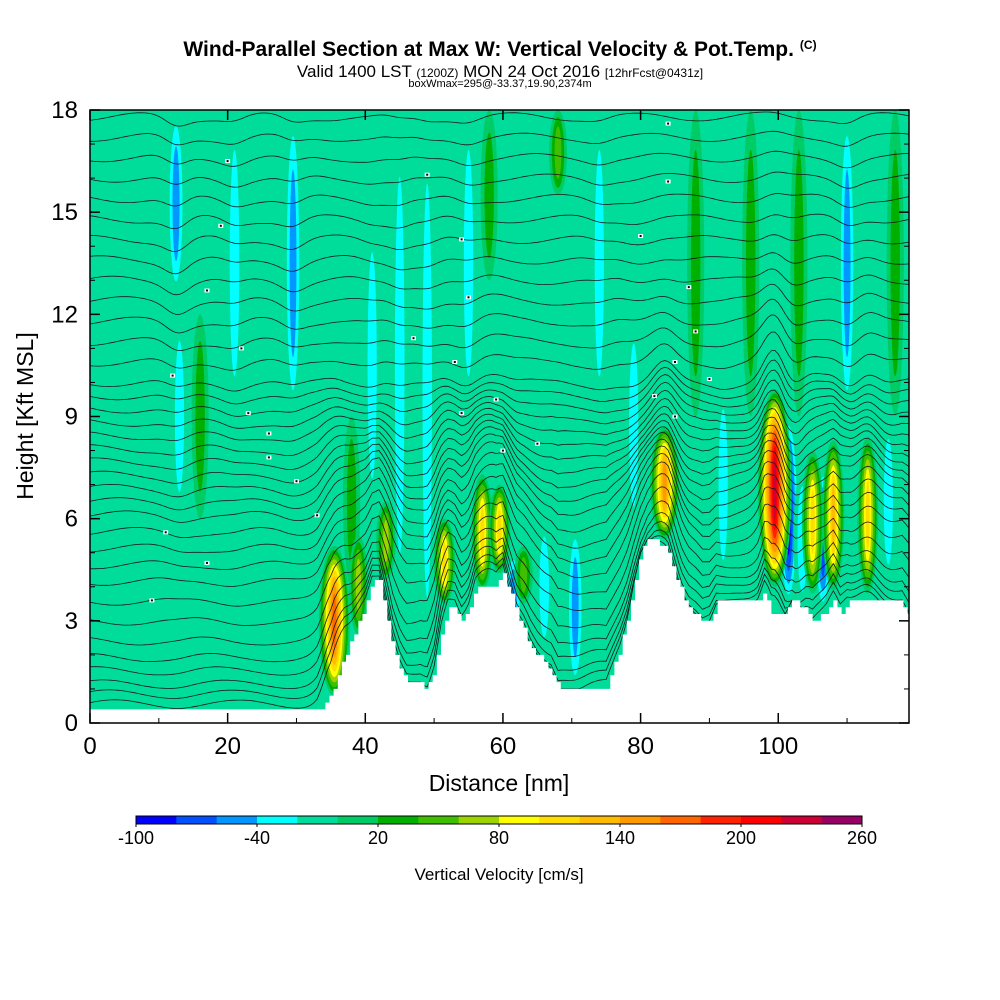 This screenshot has height=1000, width=1000. What do you see at coordinates (778, 746) in the screenshot?
I see `x-tick-label: 100` at bounding box center [778, 746].